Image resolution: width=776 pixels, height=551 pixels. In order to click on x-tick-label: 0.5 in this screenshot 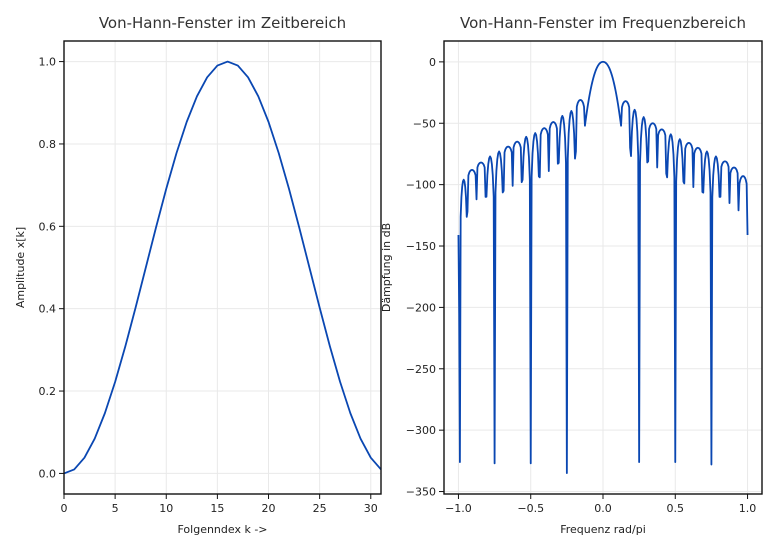, I will do `click(676, 508)`.